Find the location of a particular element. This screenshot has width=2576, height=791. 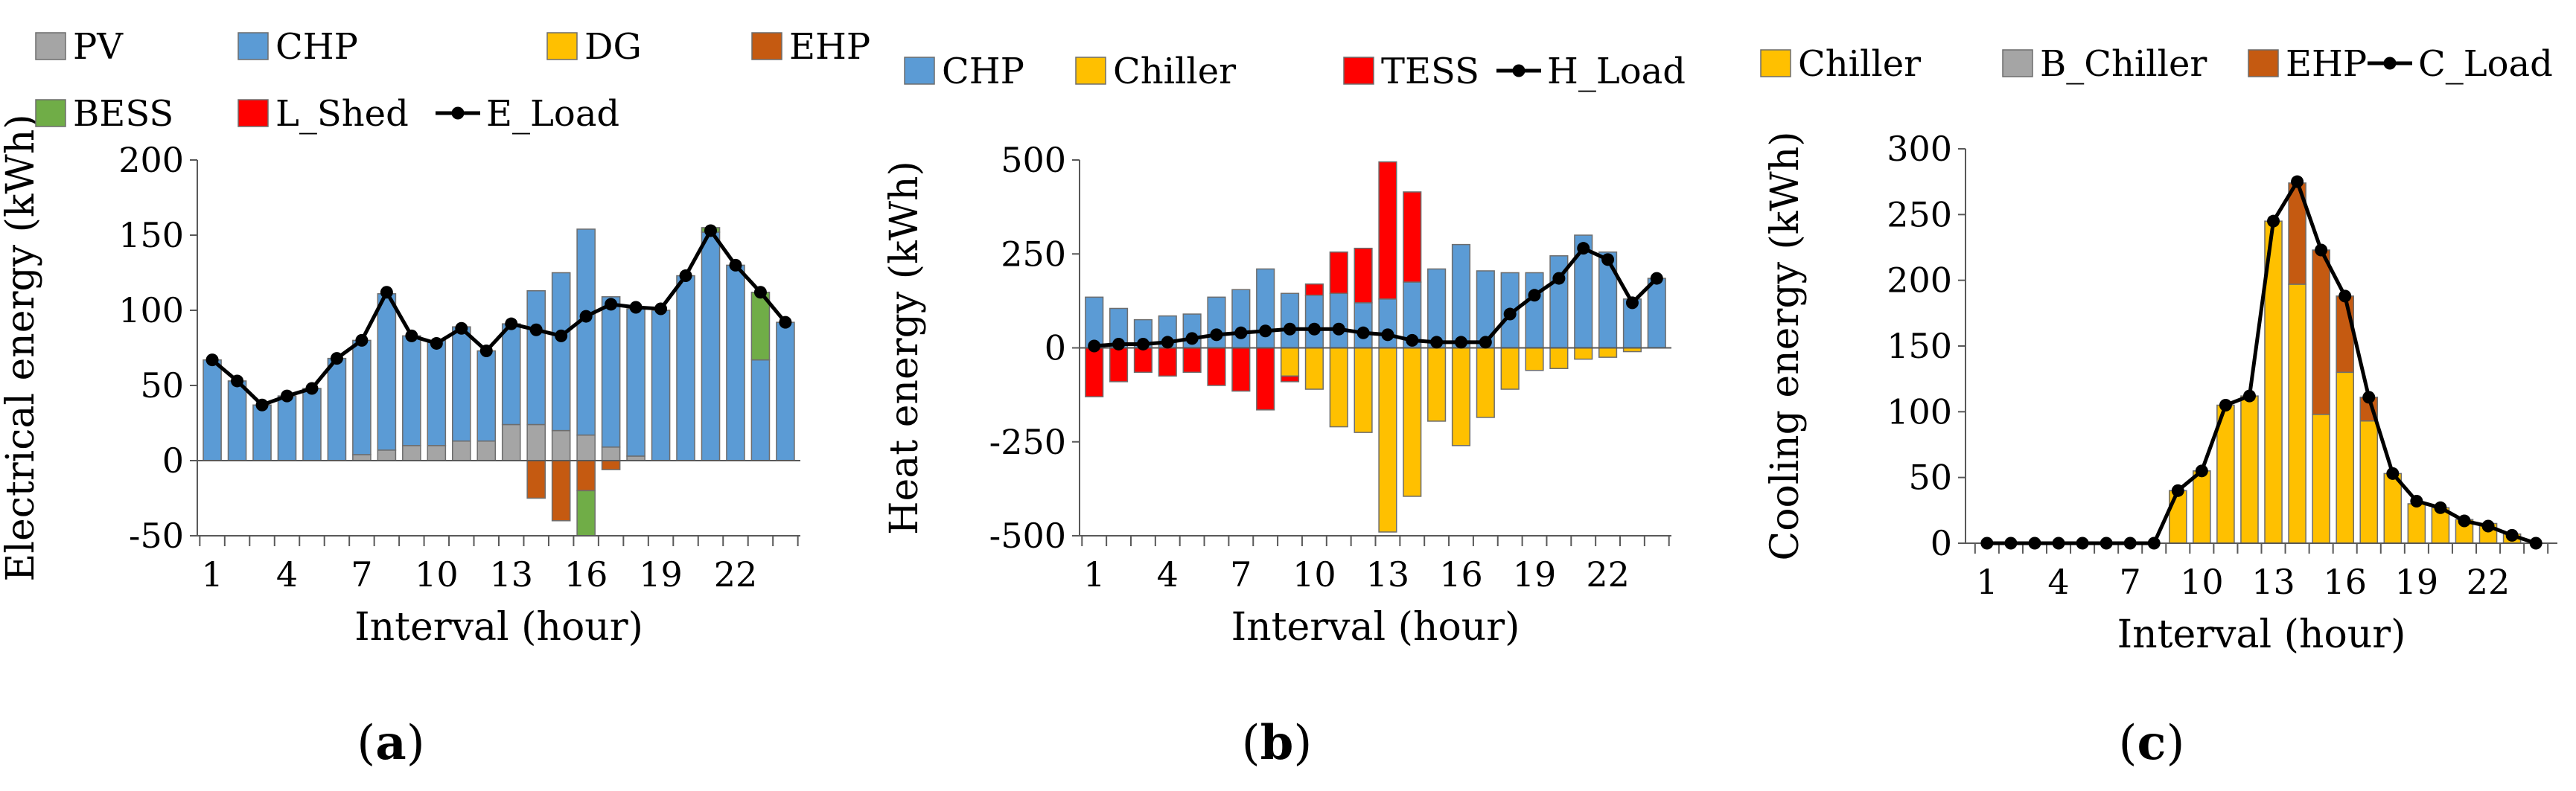

legend-label: E_Load is located at coordinates (552, 114).